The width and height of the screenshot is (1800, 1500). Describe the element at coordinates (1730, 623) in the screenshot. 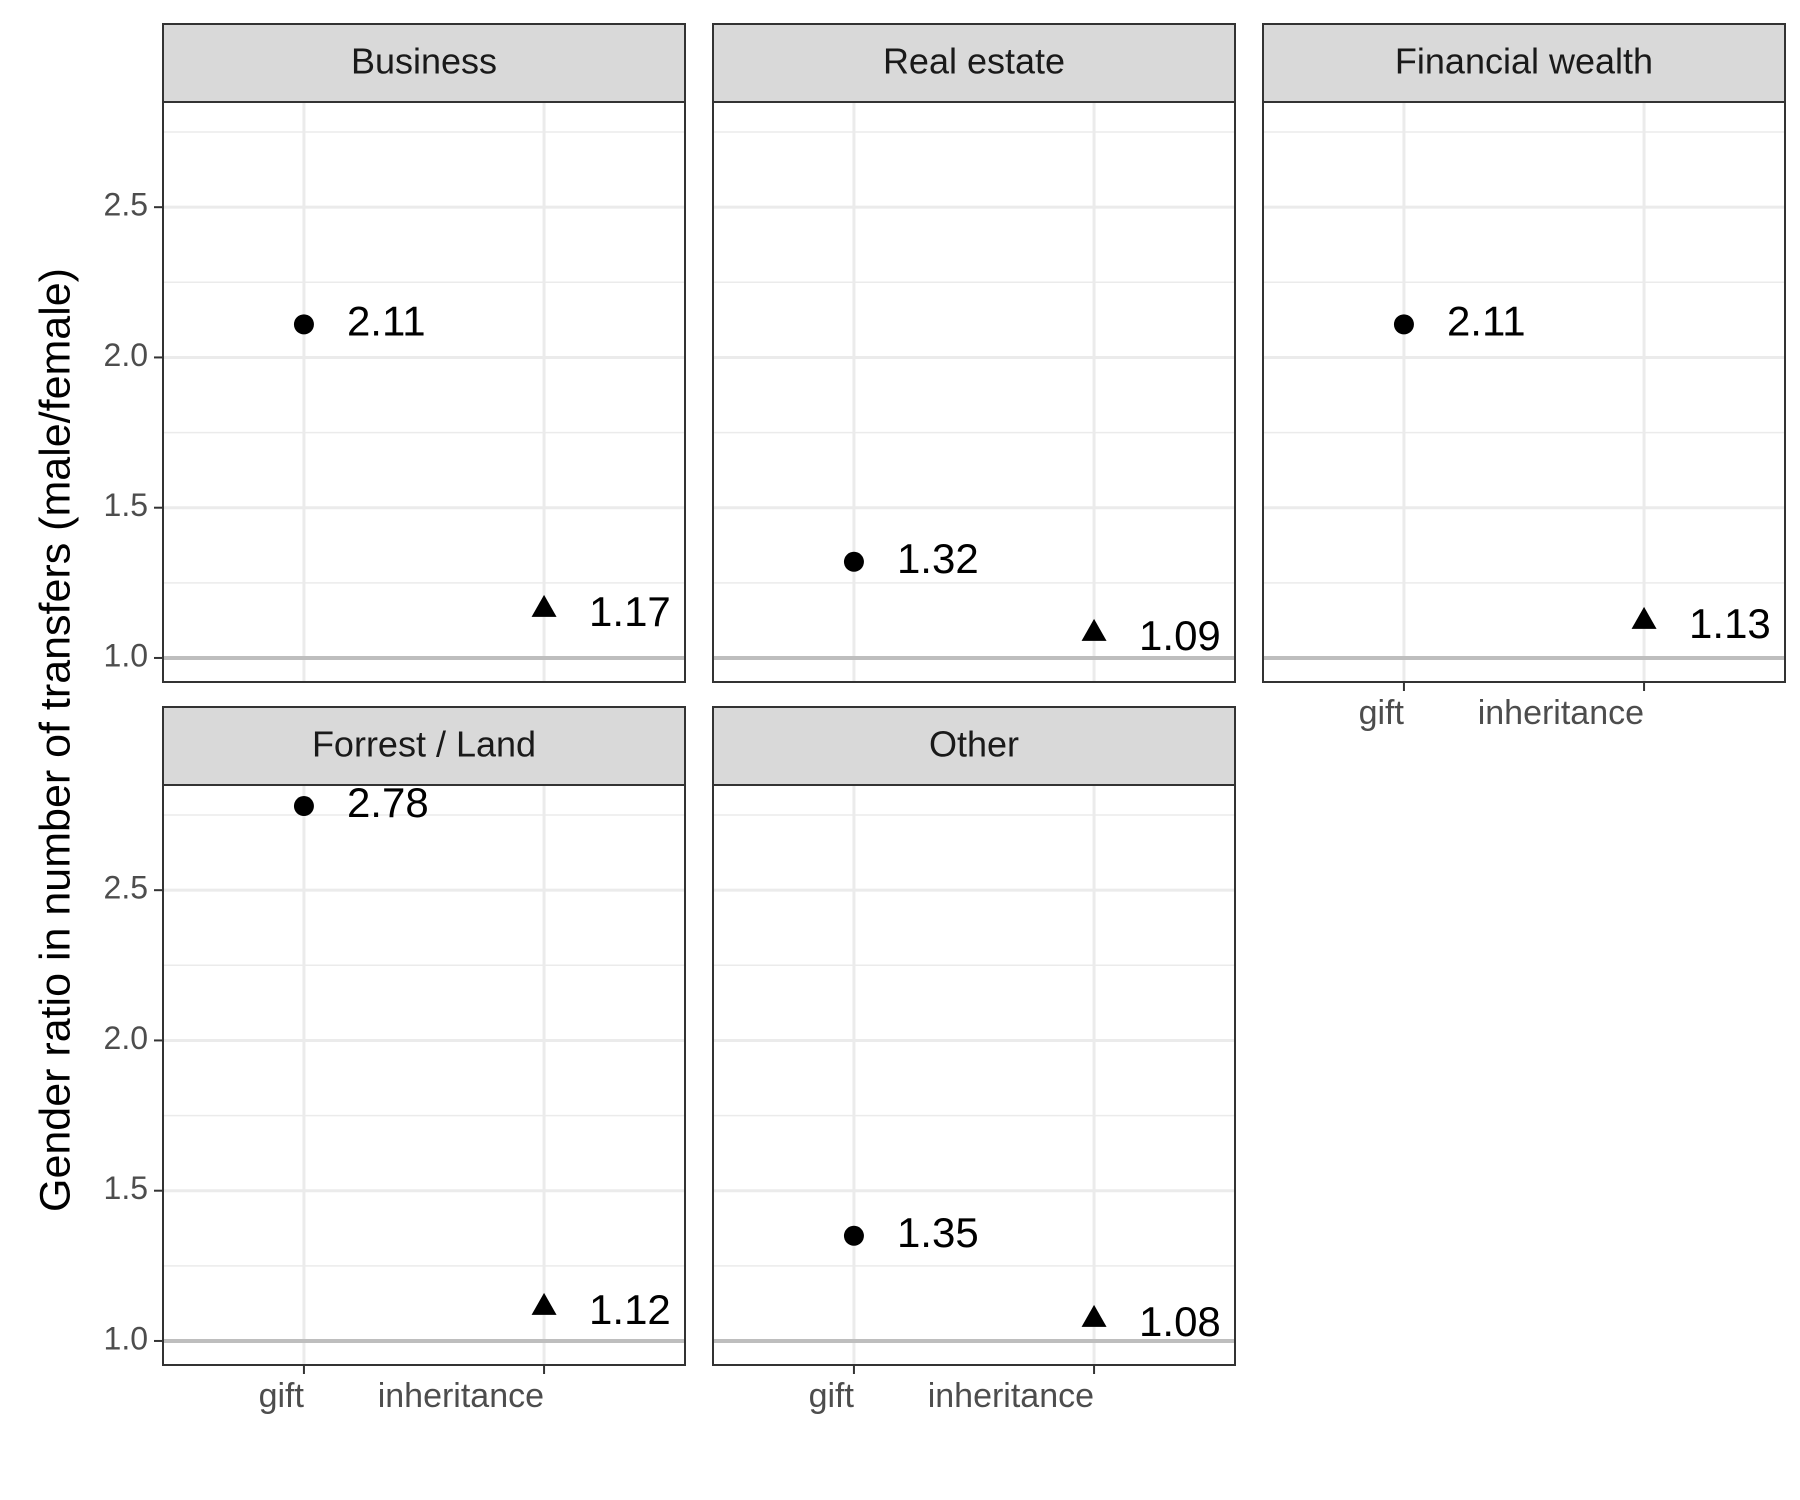

I see `inheritance-value-label: 1.13` at that location.